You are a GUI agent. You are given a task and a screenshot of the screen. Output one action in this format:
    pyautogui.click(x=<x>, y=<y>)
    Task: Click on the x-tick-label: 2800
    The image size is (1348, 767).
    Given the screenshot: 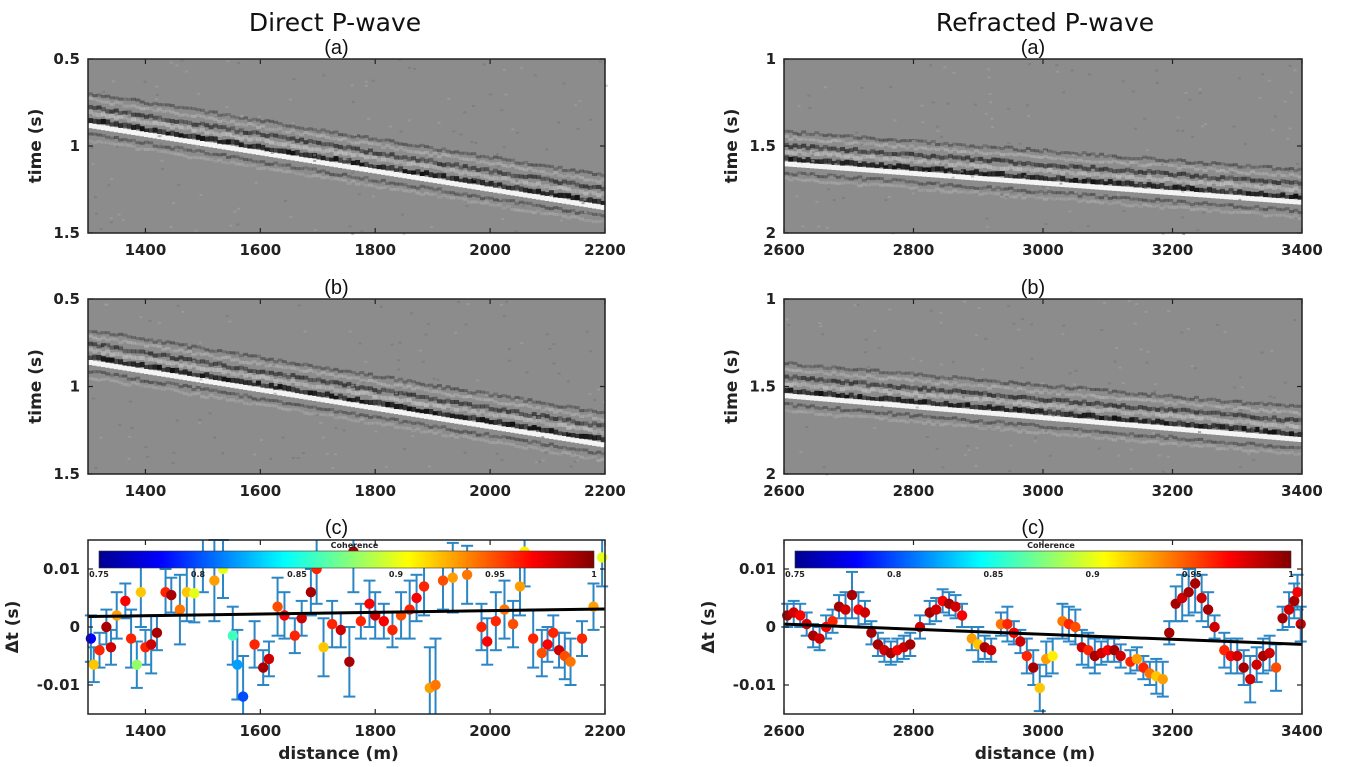 What is the action you would take?
    pyautogui.click(x=914, y=250)
    